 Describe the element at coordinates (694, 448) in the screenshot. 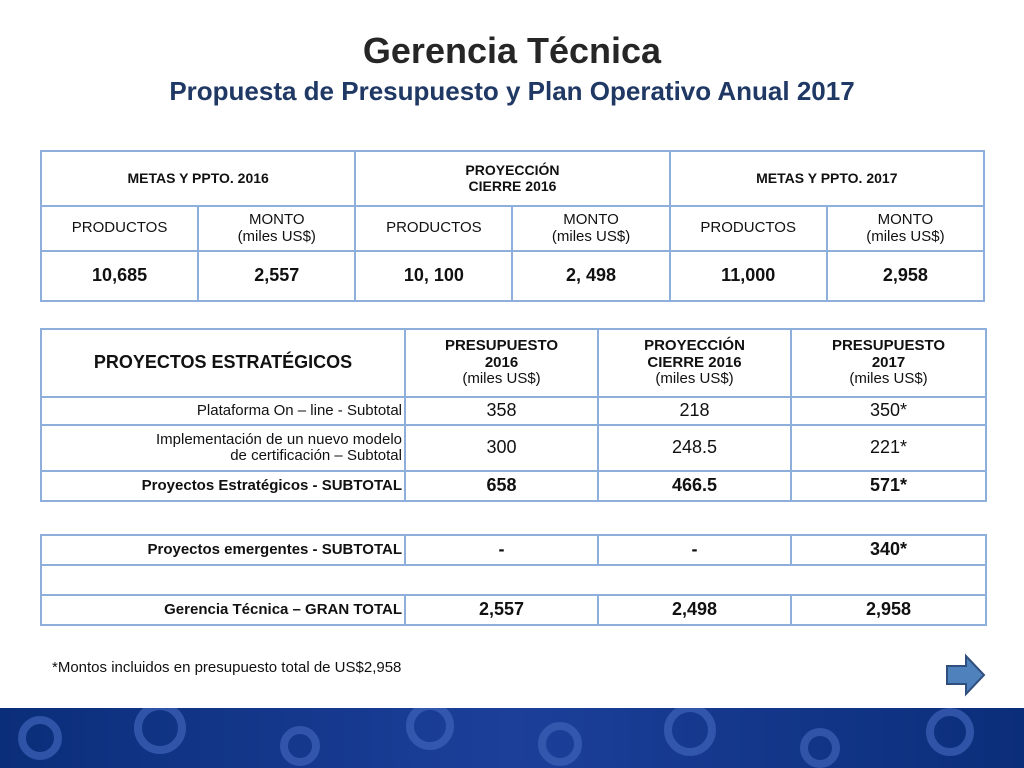

I see `value-cell: 248.5` at that location.